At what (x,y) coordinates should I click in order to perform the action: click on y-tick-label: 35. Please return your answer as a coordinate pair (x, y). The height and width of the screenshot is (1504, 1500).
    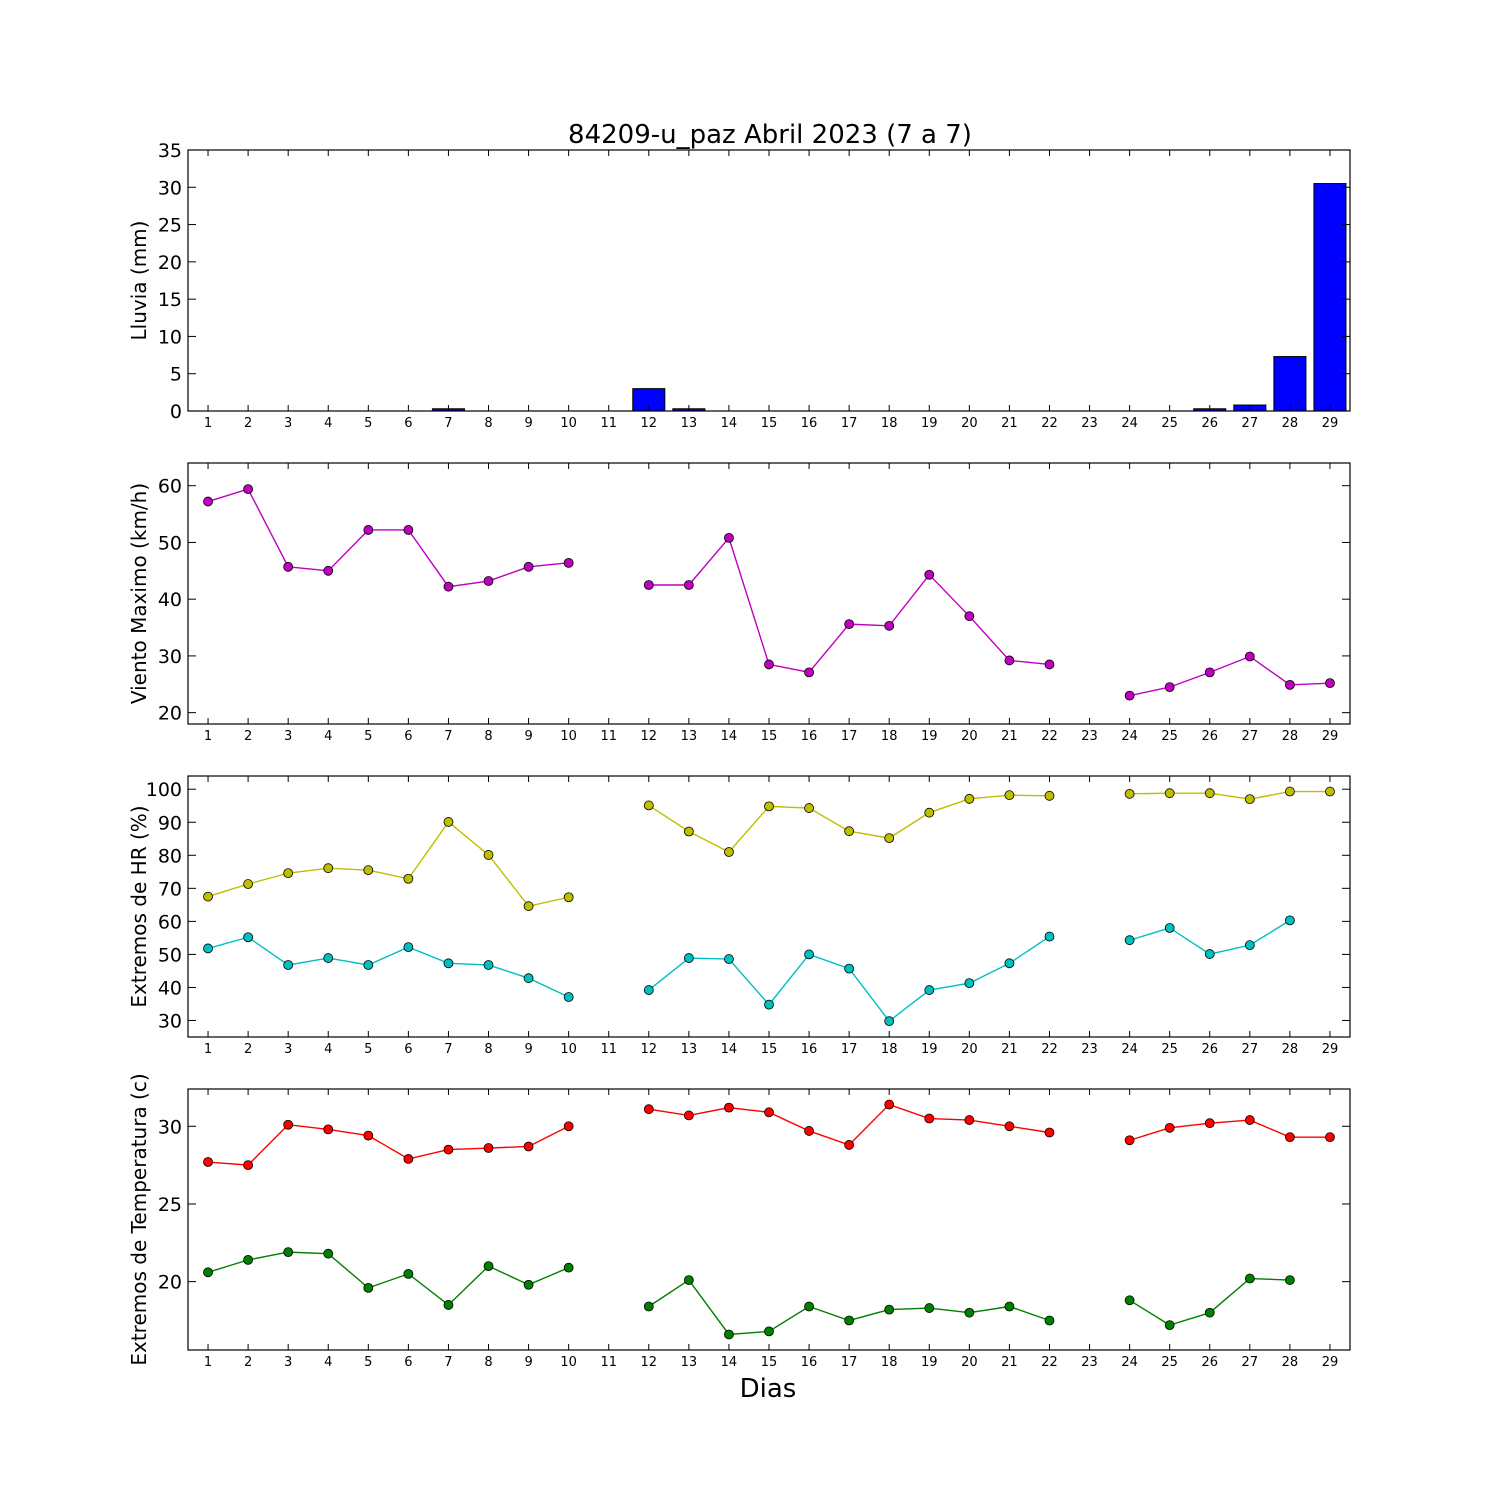
    Looking at the image, I should click on (170, 151).